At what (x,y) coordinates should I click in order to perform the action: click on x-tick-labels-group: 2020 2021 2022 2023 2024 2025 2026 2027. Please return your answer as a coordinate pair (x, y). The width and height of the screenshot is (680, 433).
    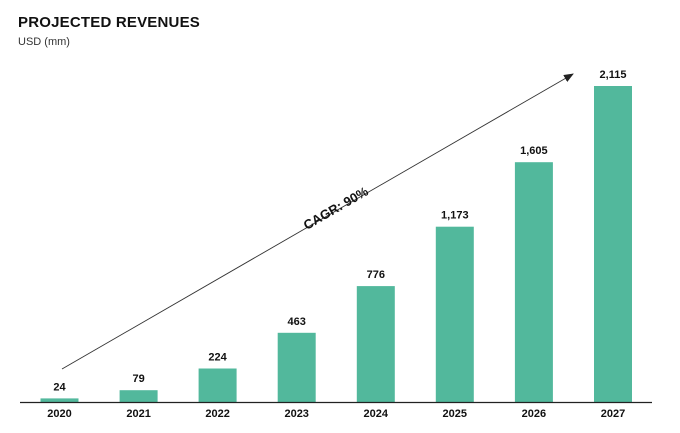
    Looking at the image, I should click on (336, 414).